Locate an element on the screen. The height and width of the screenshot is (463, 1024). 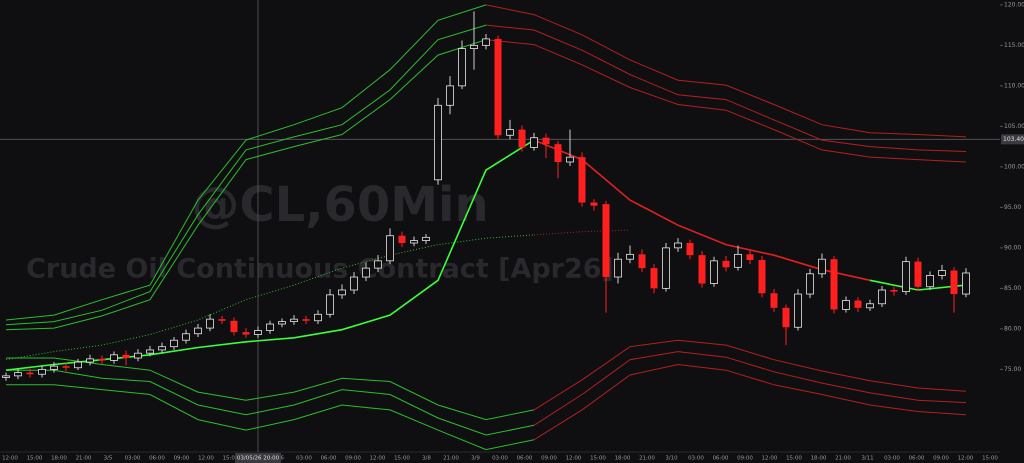
x-tick-label: 3/10 is located at coordinates (671, 459).